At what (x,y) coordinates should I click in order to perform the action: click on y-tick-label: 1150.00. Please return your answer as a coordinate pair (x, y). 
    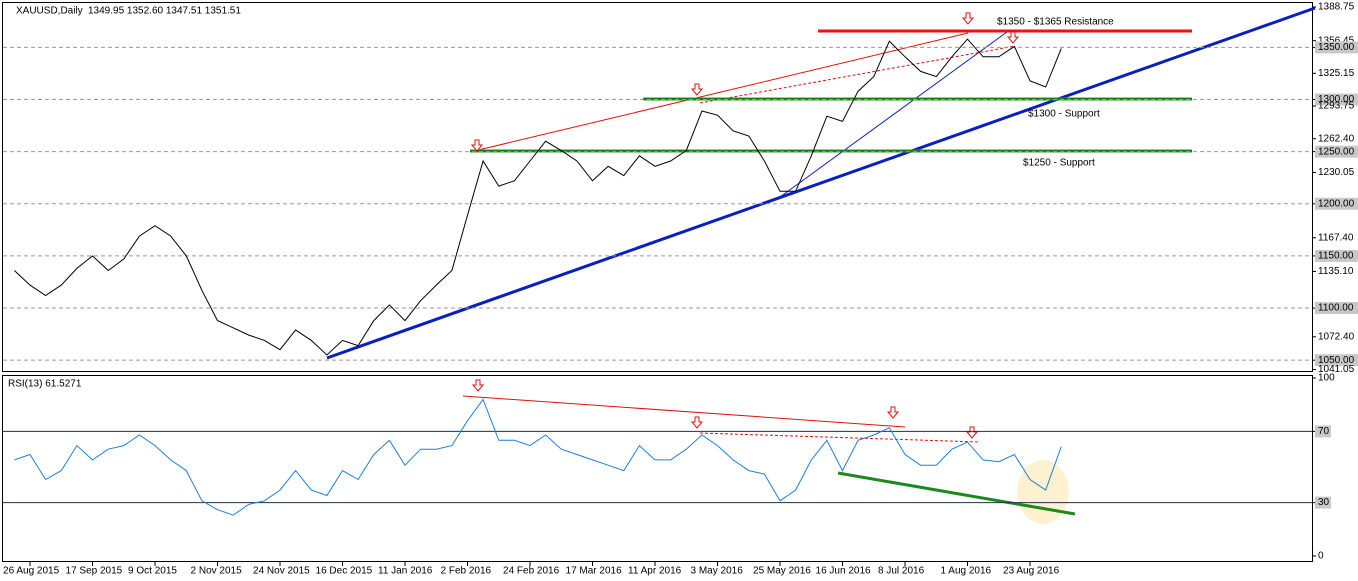
    Looking at the image, I should click on (1336, 256).